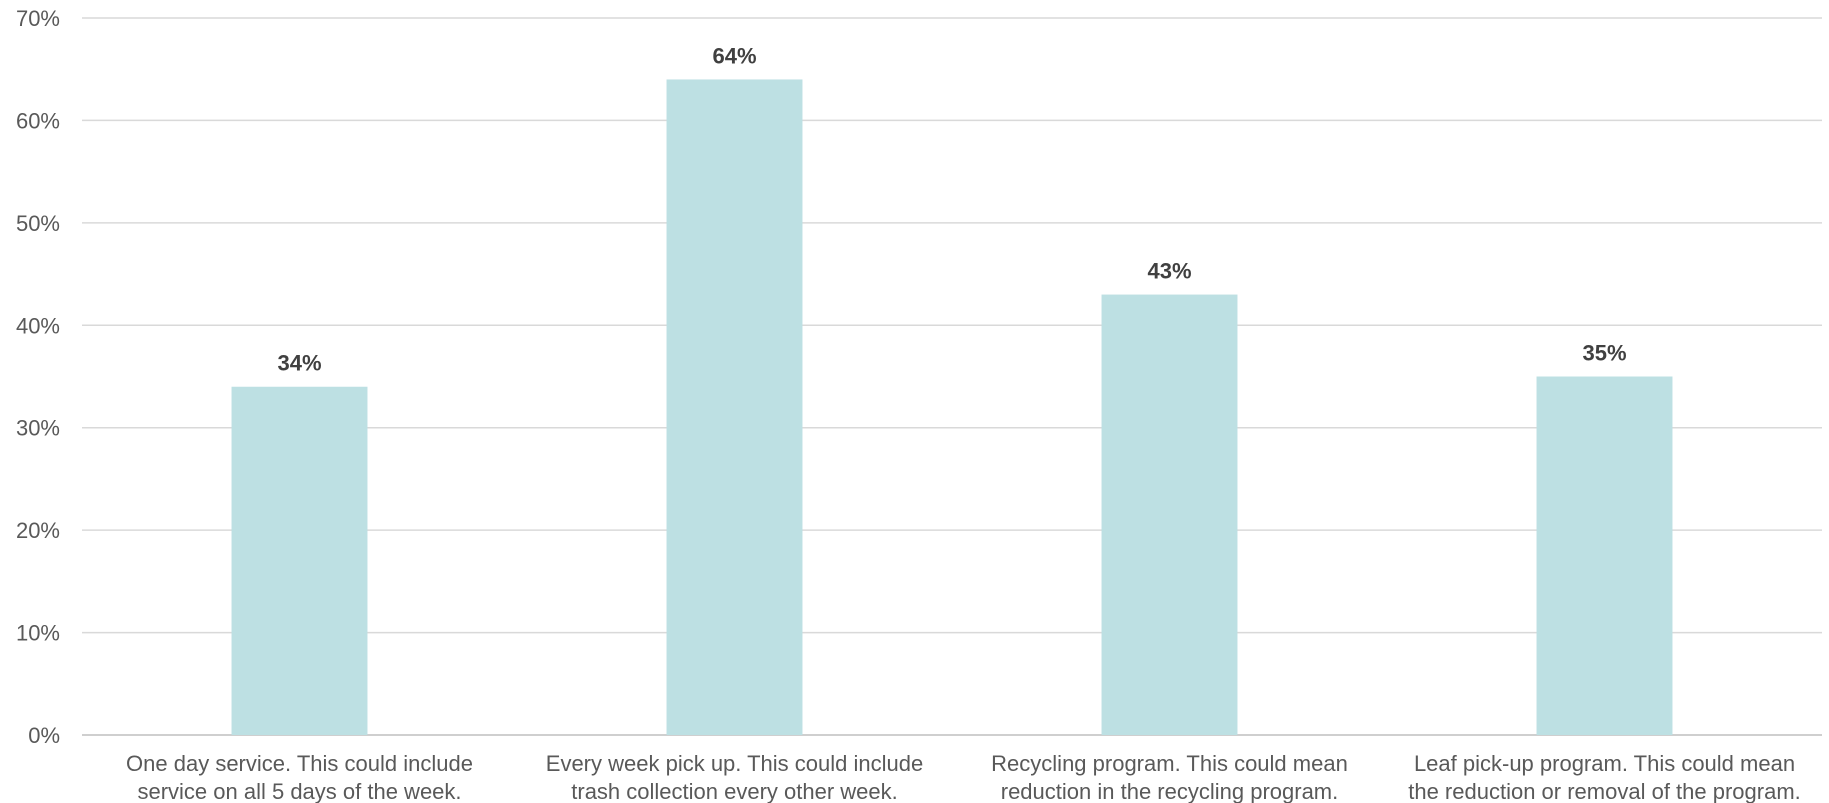  I want to click on y-tick-label: 0%, so click(44, 735).